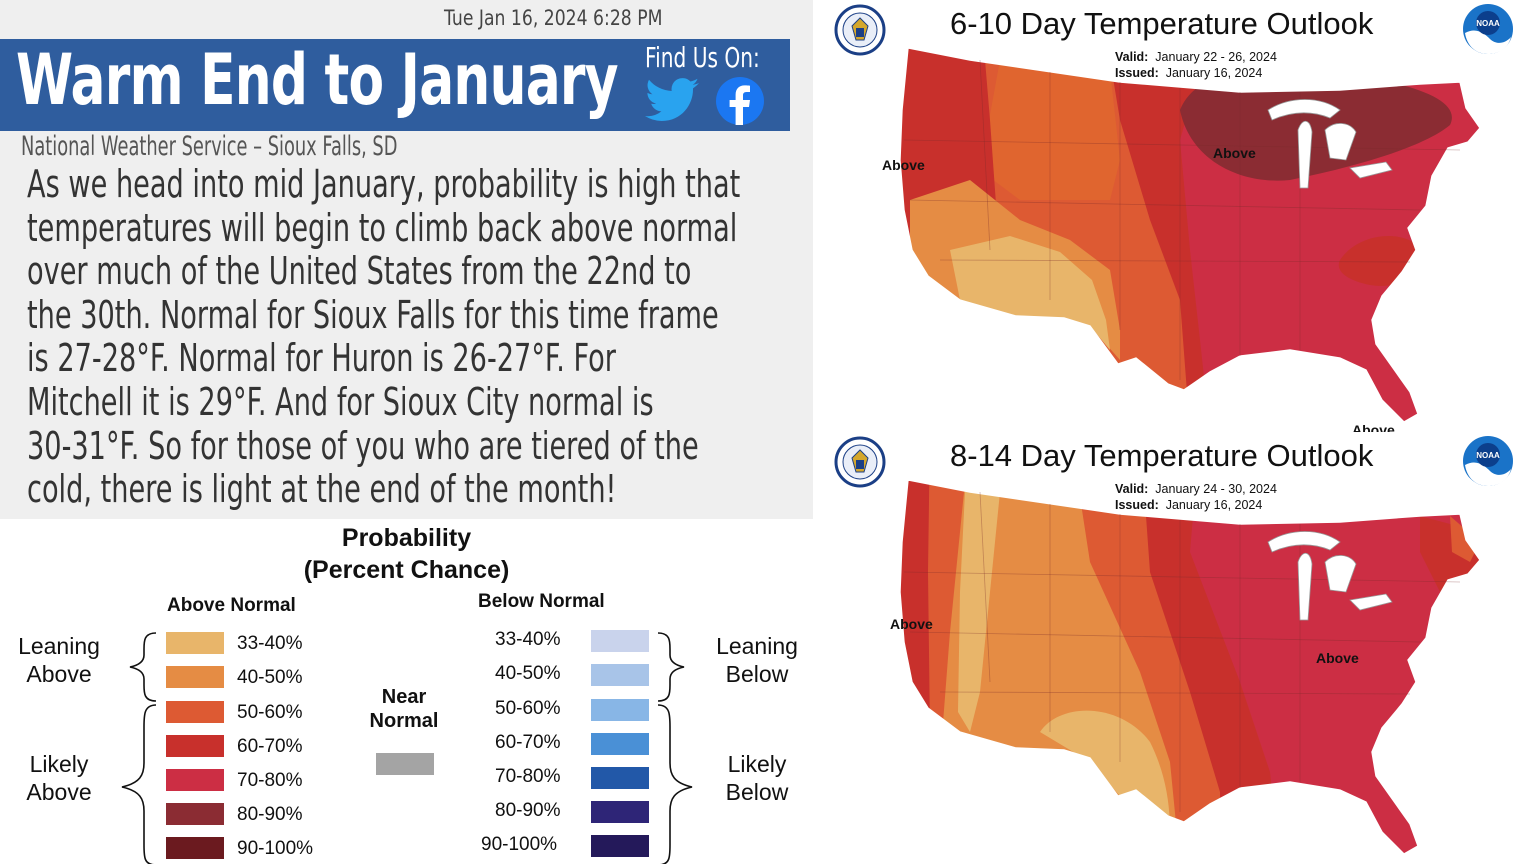 This screenshot has height=864, width=1536. I want to click on below-normal-swatch-label: 50-60%, so click(528, 708).